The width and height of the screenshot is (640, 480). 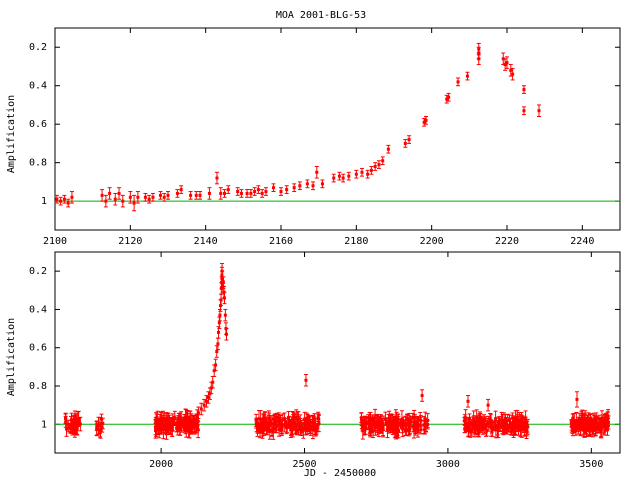 I want to click on chart-title: MOA 2001-BLG-53, so click(x=321, y=15).